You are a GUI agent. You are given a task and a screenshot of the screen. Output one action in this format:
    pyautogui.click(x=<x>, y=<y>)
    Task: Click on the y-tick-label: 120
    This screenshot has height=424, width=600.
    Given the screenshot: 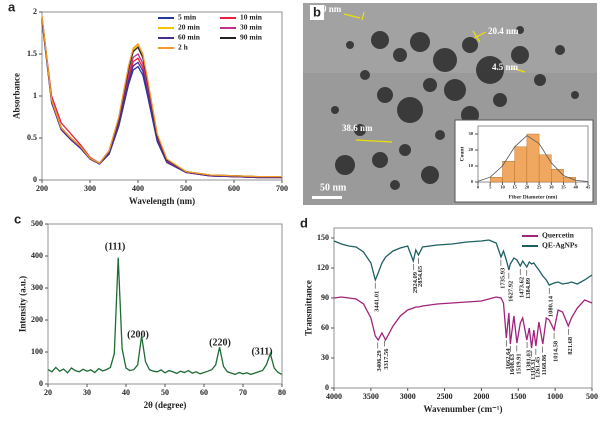 What is the action you would take?
    pyautogui.click(x=323, y=267)
    